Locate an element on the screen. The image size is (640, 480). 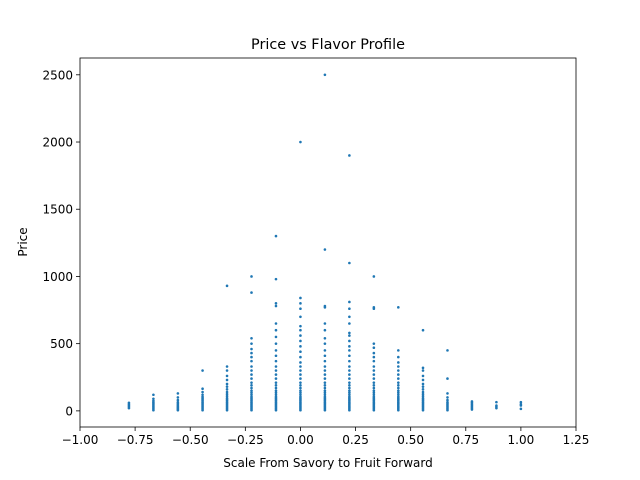
x-tick-label: −0.50 is located at coordinates (190, 440).